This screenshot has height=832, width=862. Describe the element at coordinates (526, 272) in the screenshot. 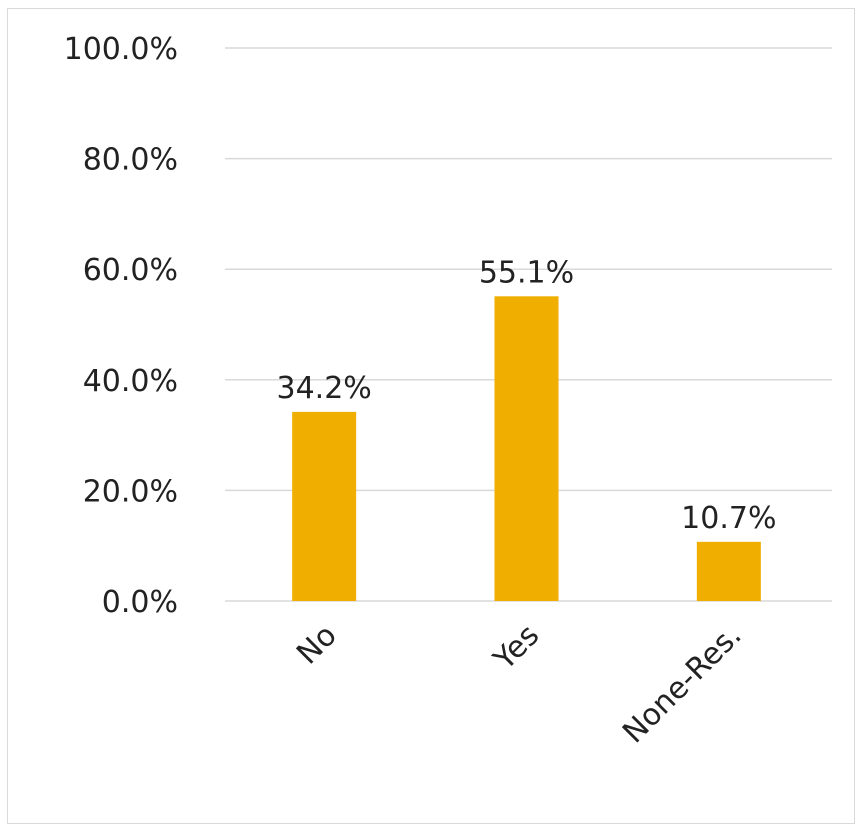

I see `data-label: 55.1%` at that location.